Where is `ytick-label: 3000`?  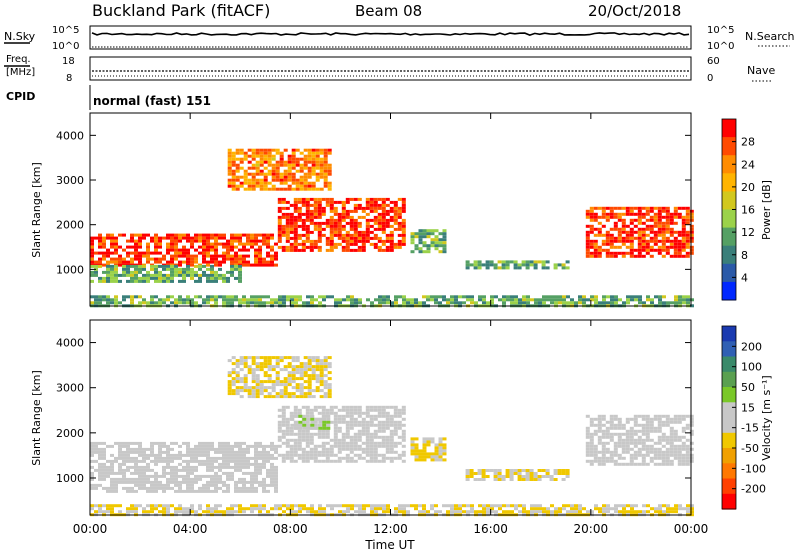
ytick-label: 3000 is located at coordinates (70, 388).